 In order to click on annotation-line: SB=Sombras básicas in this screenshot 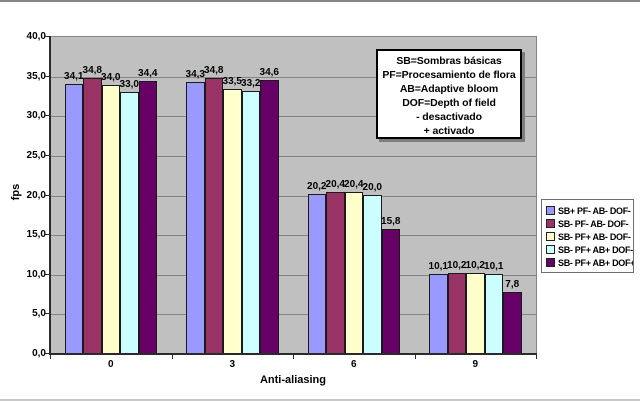, I will do `click(449, 61)`.